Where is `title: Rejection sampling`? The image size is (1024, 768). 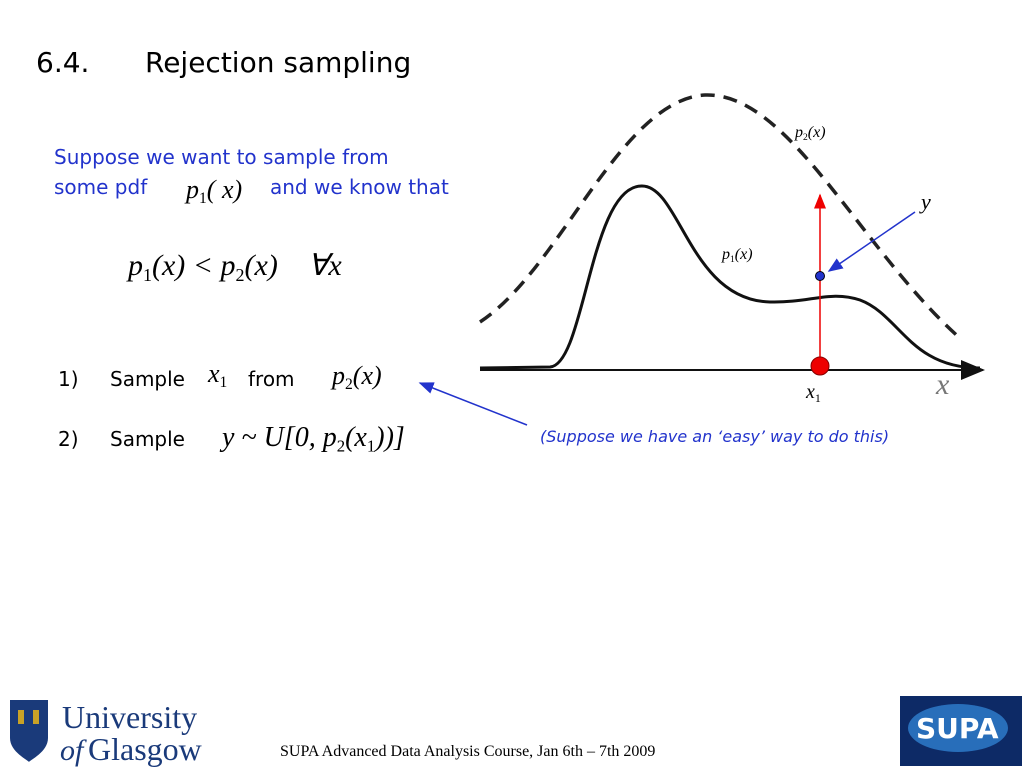 title: Rejection sampling is located at coordinates (278, 62).